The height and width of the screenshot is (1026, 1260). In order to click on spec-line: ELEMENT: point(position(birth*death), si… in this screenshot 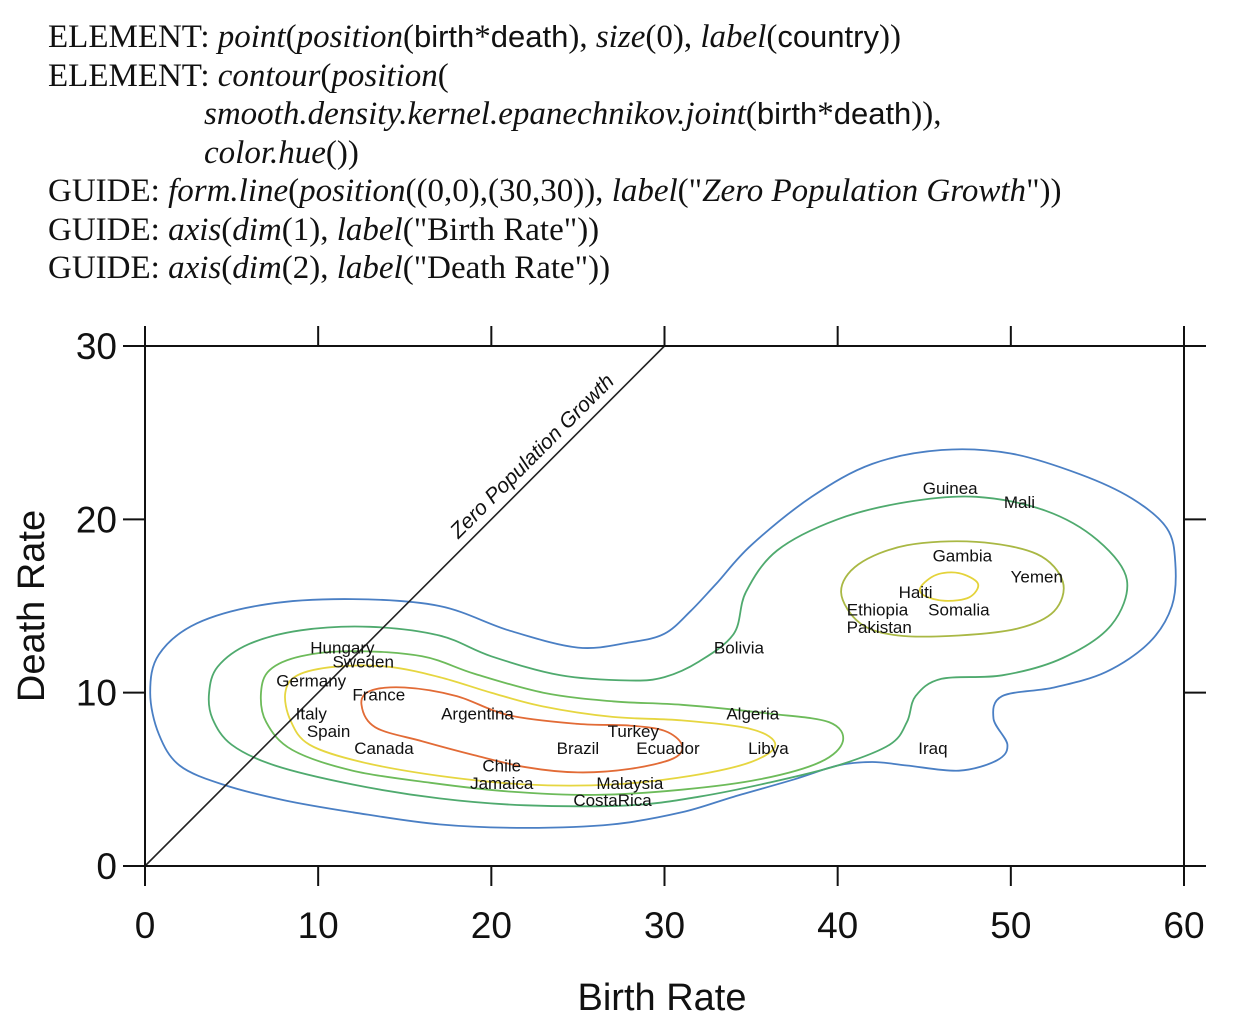, I will do `click(648, 37)`.